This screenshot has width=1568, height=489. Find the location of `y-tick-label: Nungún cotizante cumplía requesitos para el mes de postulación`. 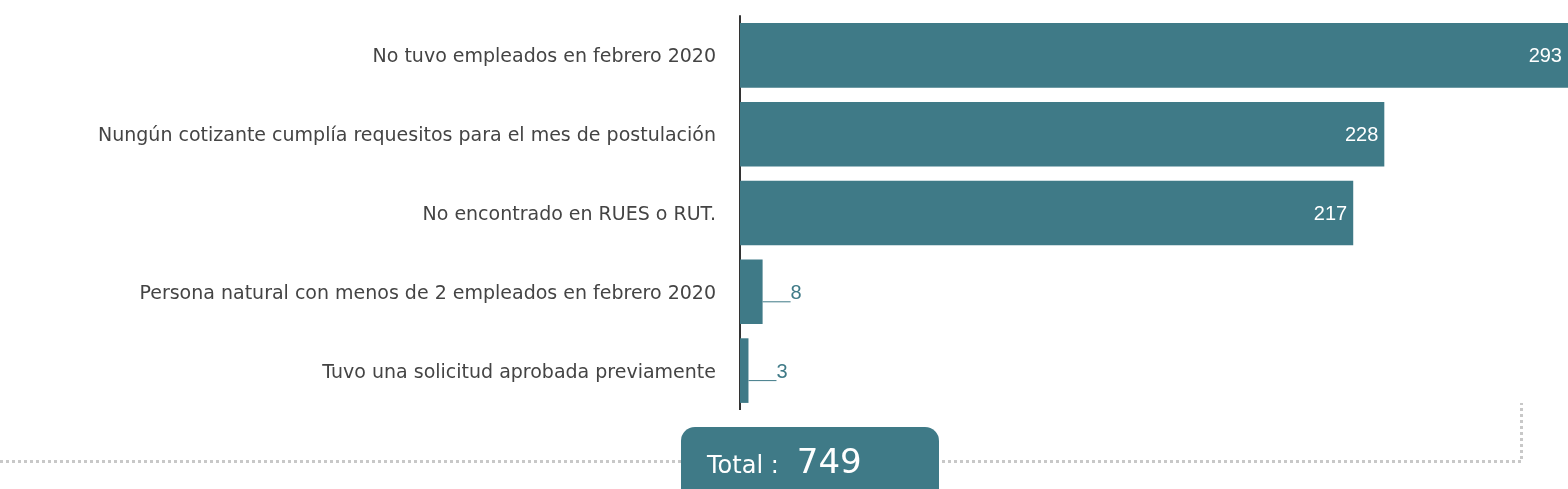

y-tick-label: Nungún cotizante cumplía requesitos para el mes de postulación is located at coordinates (406, 134).